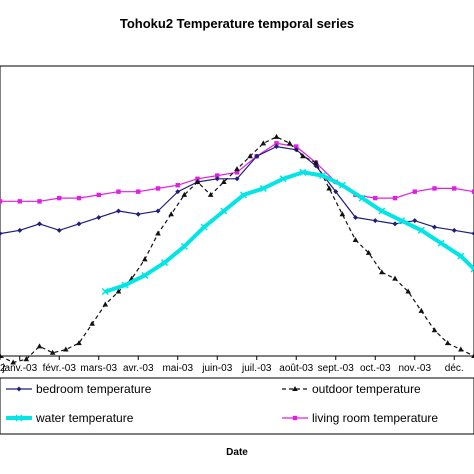 The width and height of the screenshot is (474, 474). What do you see at coordinates (19, 368) in the screenshot?
I see `x-tick-label-1: janv.-03` at bounding box center [19, 368].